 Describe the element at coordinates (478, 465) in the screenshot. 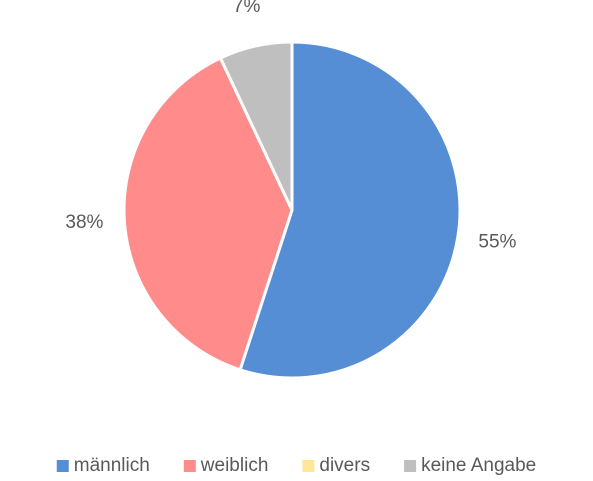

I see `legend-label: keine Angabe` at that location.